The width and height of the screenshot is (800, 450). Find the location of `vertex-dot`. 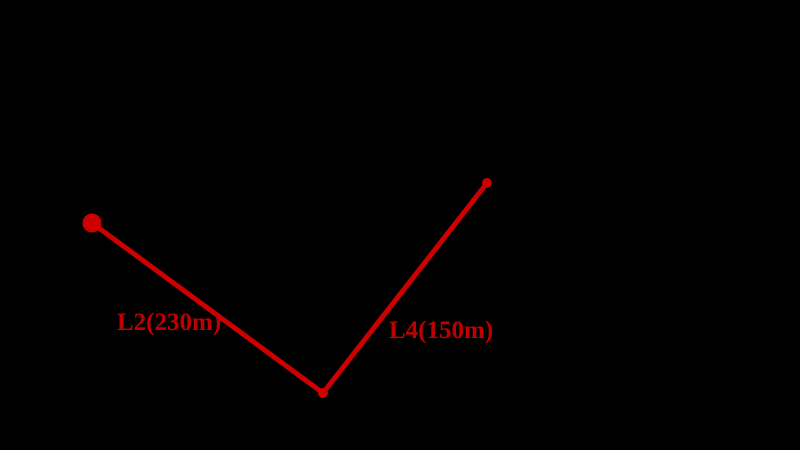

vertex-dot is located at coordinates (323, 393).